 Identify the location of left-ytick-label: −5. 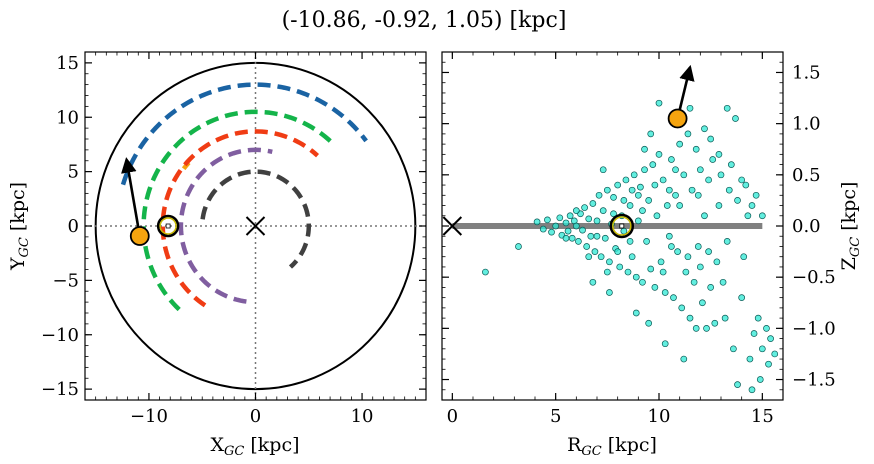
(65, 280).